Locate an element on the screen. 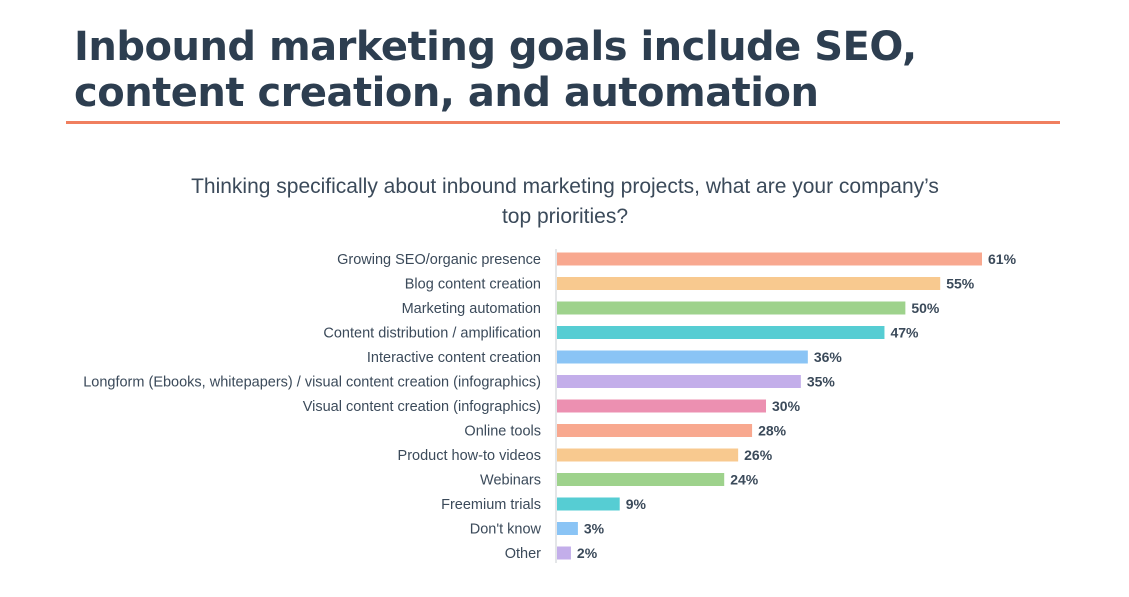  category-label: Visual content creation (infographics) is located at coordinates (422, 407).